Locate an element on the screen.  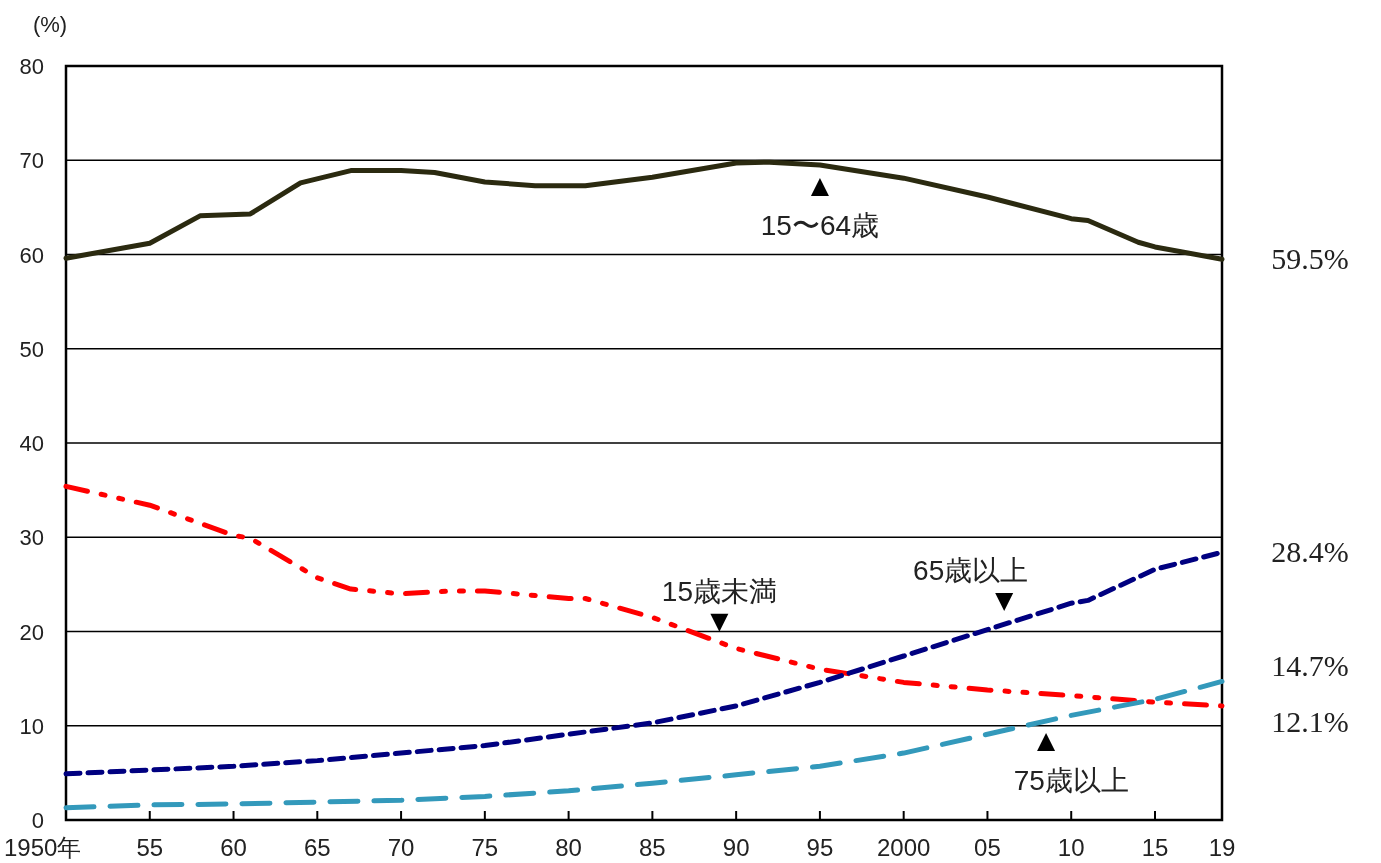
x-tick-label: 90 is located at coordinates (736, 847).